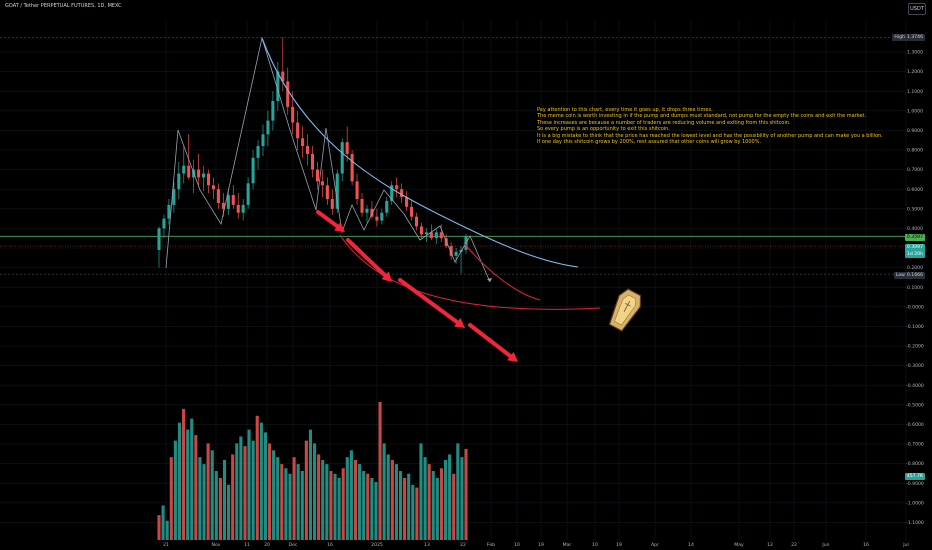 The image size is (932, 550). Describe the element at coordinates (899, 37) in the screenshot. I see `high-label: High` at that location.